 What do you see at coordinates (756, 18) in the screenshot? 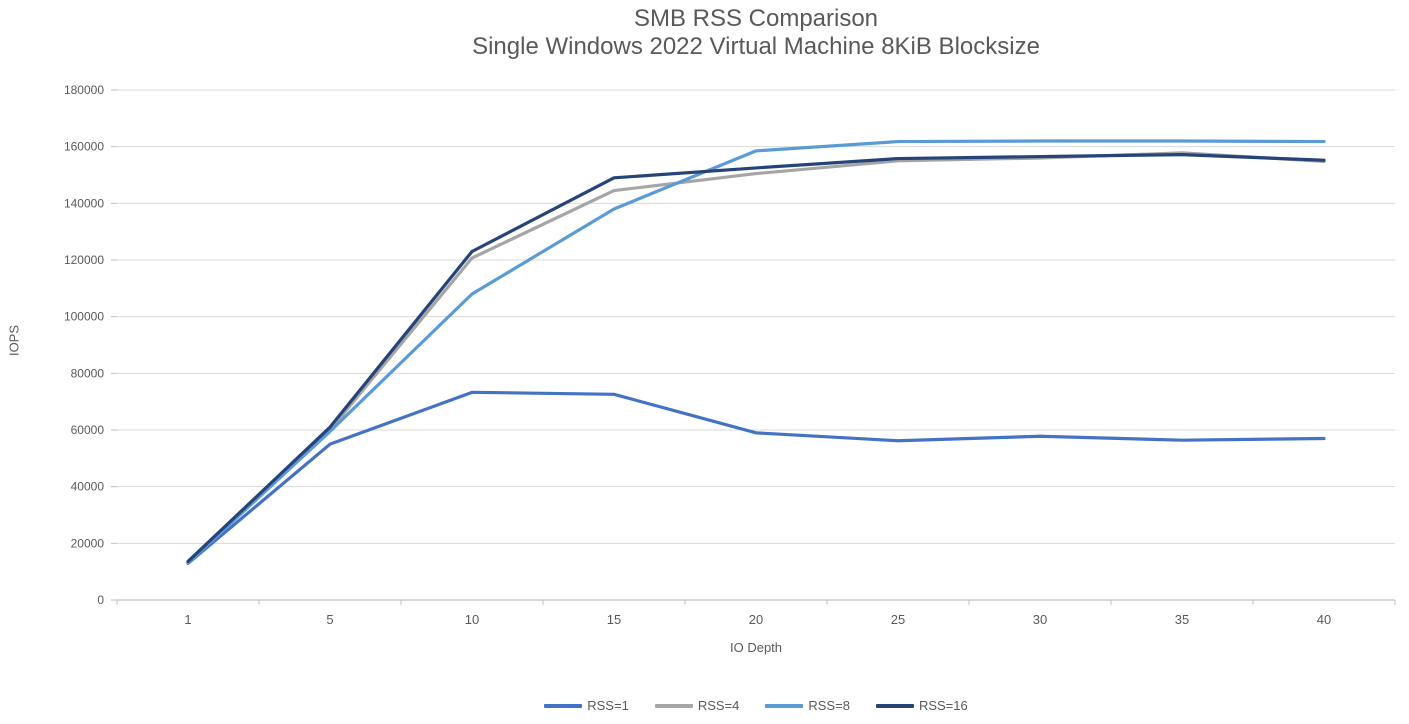
I see `chart-title-line1: SMB RSS Comparison` at bounding box center [756, 18].